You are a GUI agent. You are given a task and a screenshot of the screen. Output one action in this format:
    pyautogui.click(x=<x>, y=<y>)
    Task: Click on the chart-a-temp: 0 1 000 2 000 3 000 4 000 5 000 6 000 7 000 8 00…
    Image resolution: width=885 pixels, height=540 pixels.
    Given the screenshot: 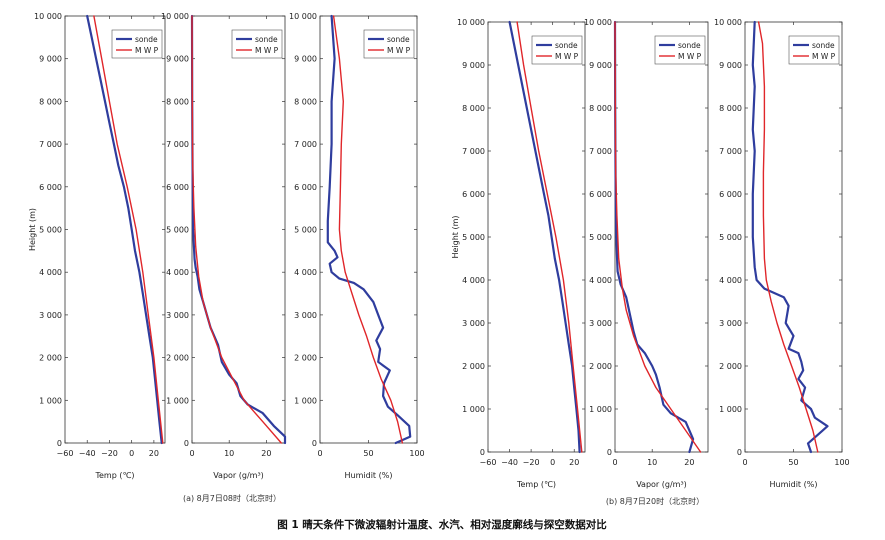 What is the action you would take?
    pyautogui.click(x=97, y=246)
    